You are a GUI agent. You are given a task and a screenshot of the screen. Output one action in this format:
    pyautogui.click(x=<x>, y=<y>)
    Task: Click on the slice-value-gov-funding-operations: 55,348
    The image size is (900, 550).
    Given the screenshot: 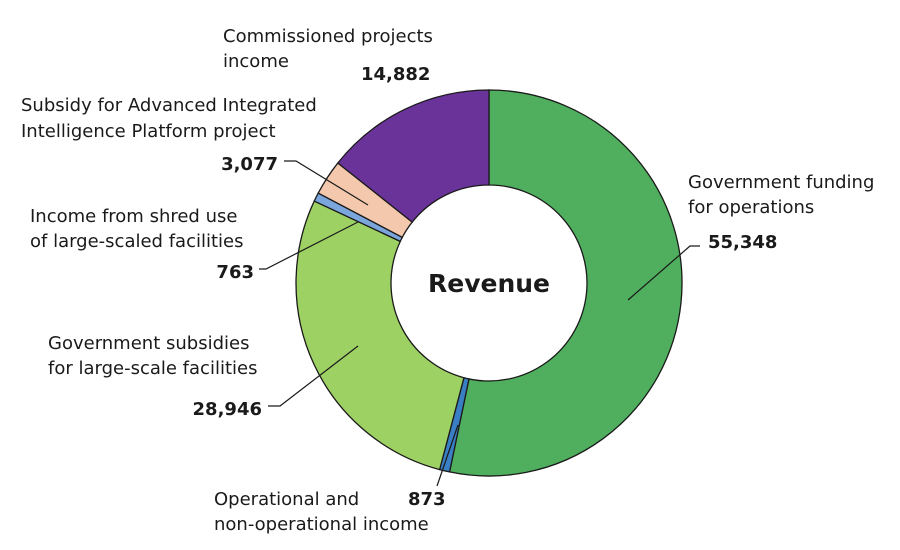 What is the action you would take?
    pyautogui.click(x=742, y=242)
    